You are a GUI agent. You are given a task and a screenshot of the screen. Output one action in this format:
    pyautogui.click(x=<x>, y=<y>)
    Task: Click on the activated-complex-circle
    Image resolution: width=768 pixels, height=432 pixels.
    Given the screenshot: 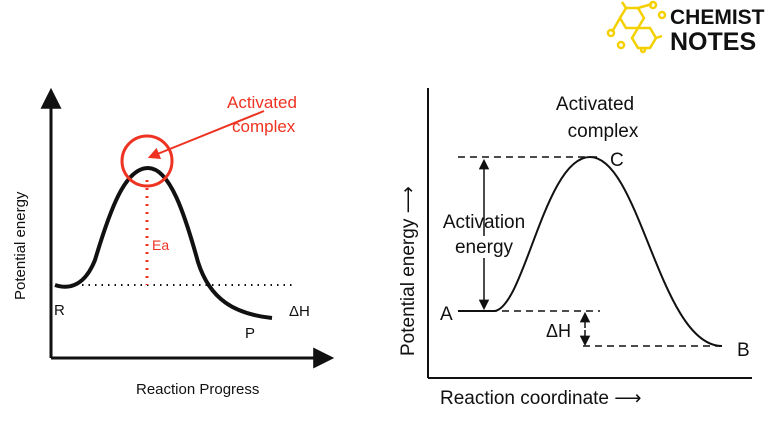 What is the action you would take?
    pyautogui.click(x=147, y=161)
    